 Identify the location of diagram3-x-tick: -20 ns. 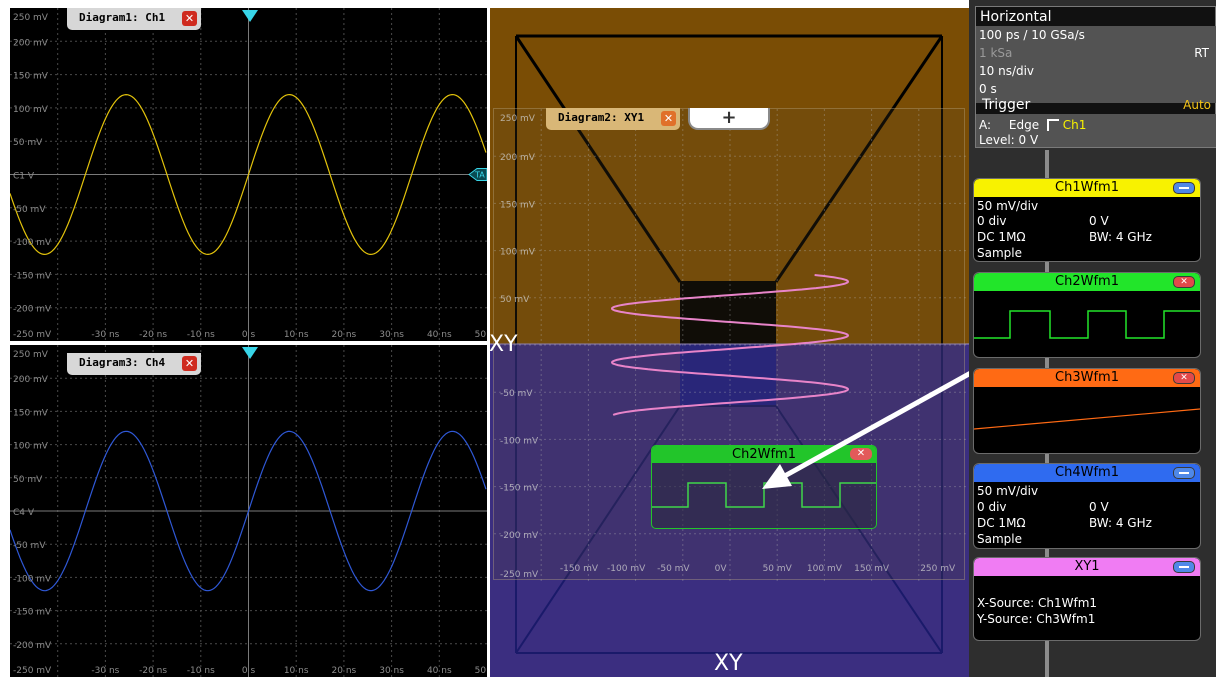
(153, 671).